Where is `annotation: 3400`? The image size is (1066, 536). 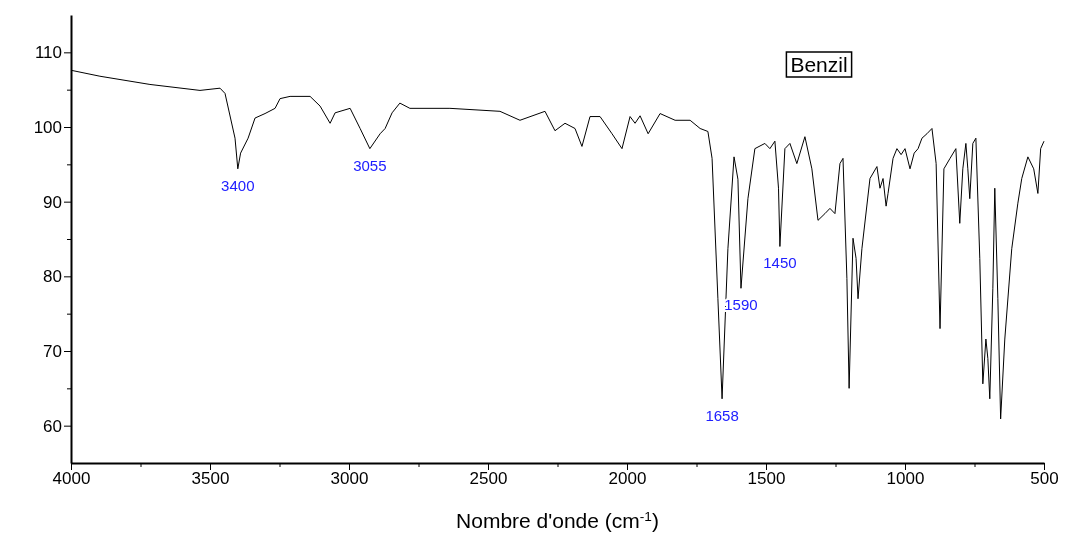
annotation: 3400 is located at coordinates (238, 185).